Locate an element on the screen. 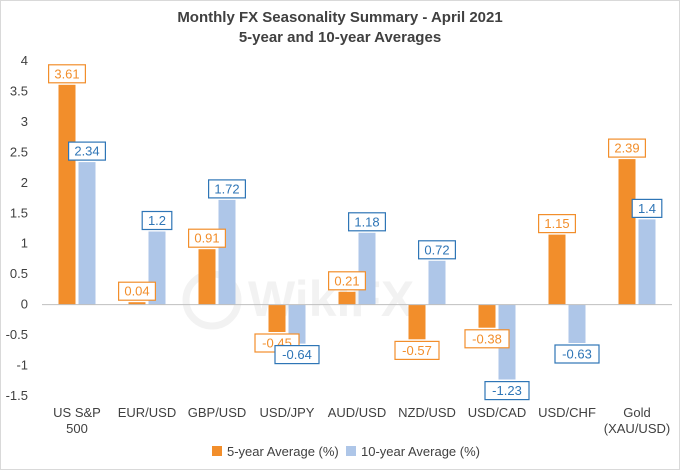 The image size is (680, 470). data-label-5-year: 3.61 is located at coordinates (66, 73).